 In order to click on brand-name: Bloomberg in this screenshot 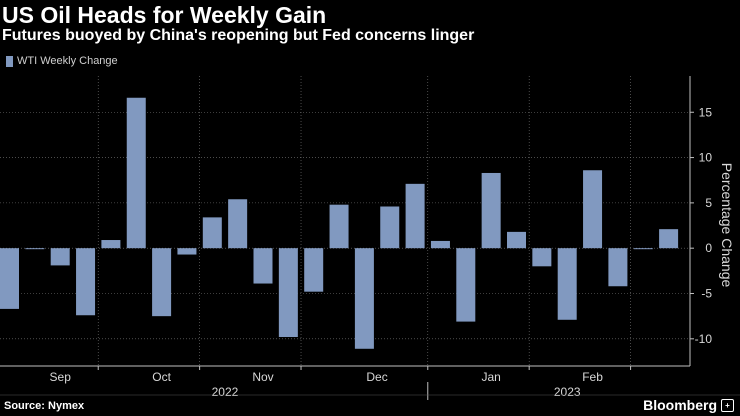, I will do `click(680, 405)`.